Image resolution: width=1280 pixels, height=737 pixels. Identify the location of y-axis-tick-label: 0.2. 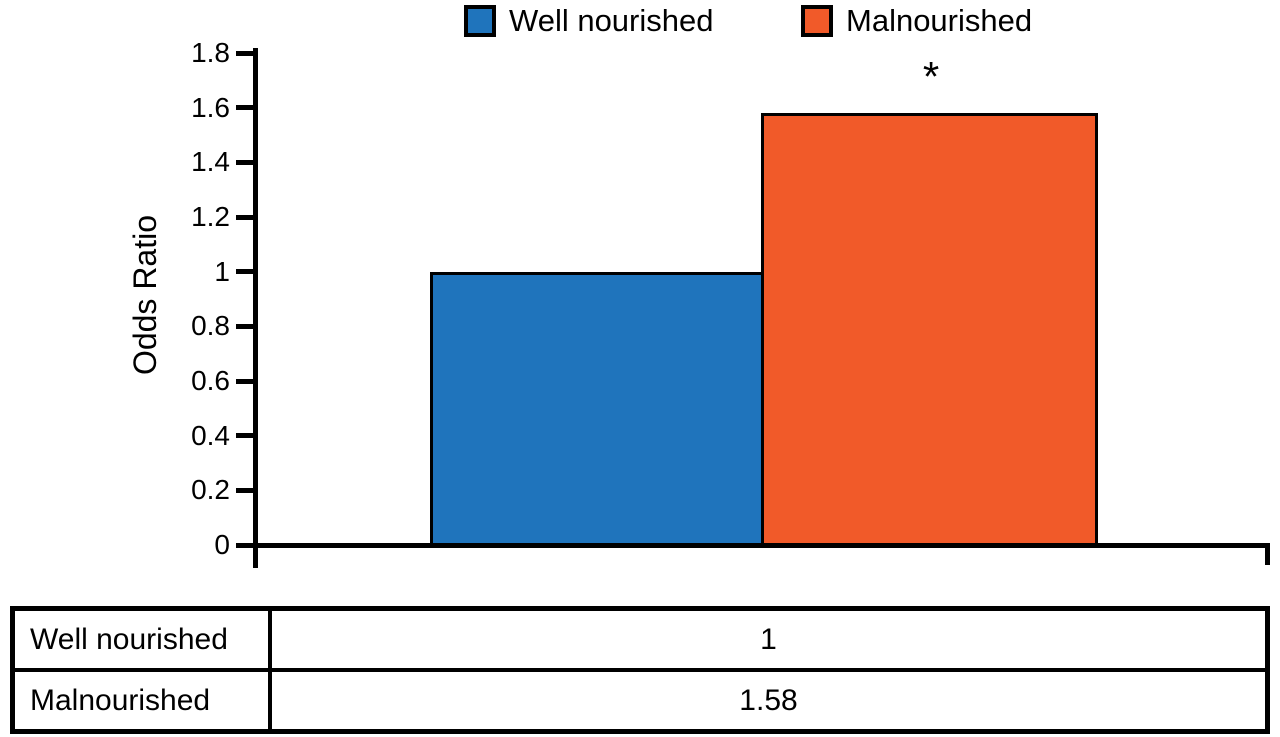
(210, 490).